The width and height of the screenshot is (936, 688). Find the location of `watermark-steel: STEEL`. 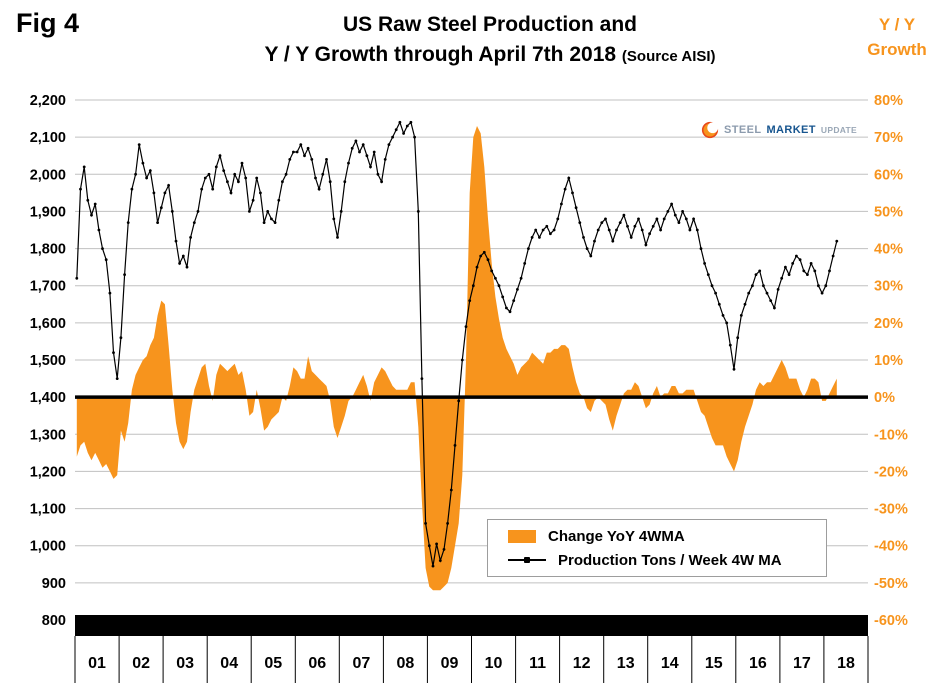

watermark-steel: STEEL is located at coordinates (743, 130).